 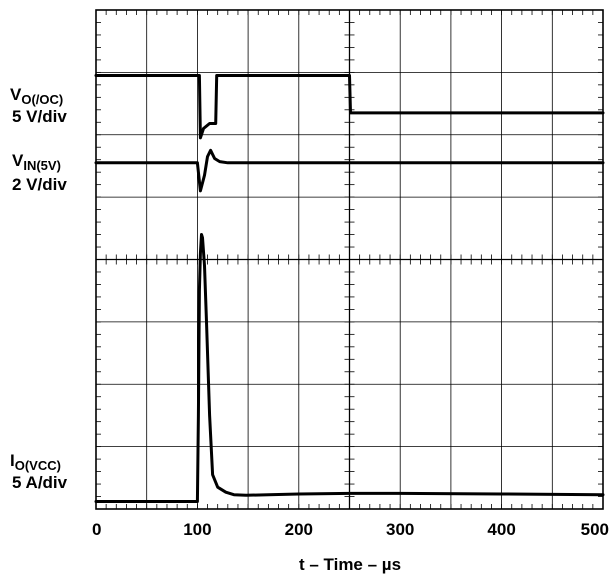 I want to click on channel-label-io: IO(VCC), so click(x=35, y=462).